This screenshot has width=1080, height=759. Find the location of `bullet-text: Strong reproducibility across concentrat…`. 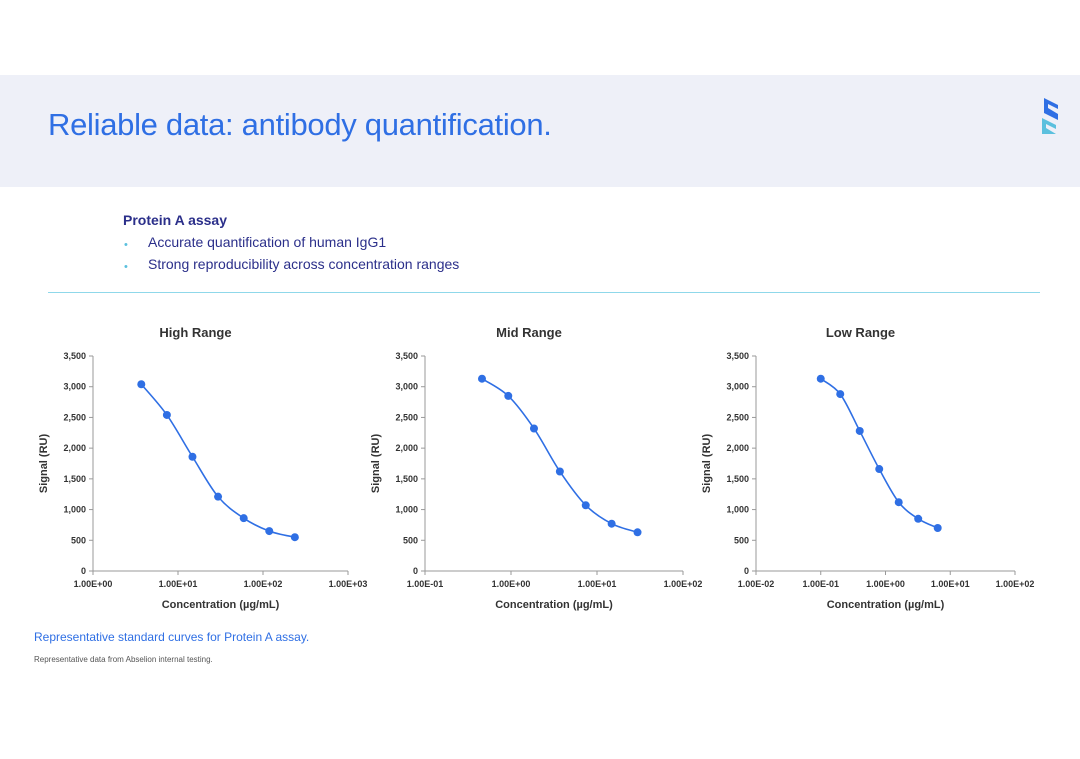

bullet-text: Strong reproducibility across concentrat… is located at coordinates (304, 264).